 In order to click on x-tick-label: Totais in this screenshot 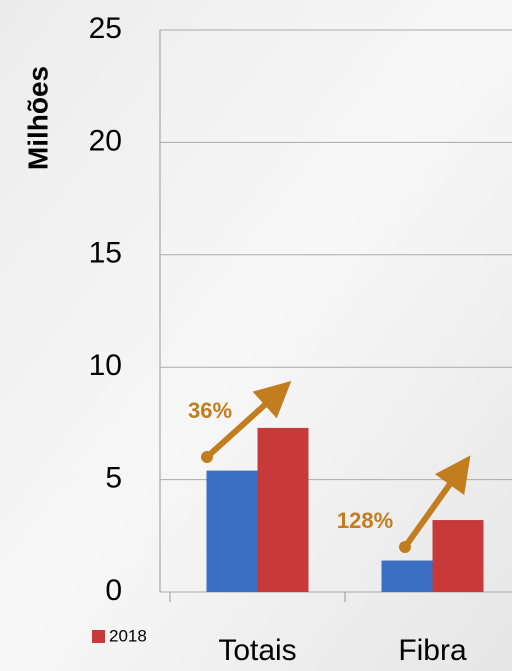, I will do `click(257, 650)`.